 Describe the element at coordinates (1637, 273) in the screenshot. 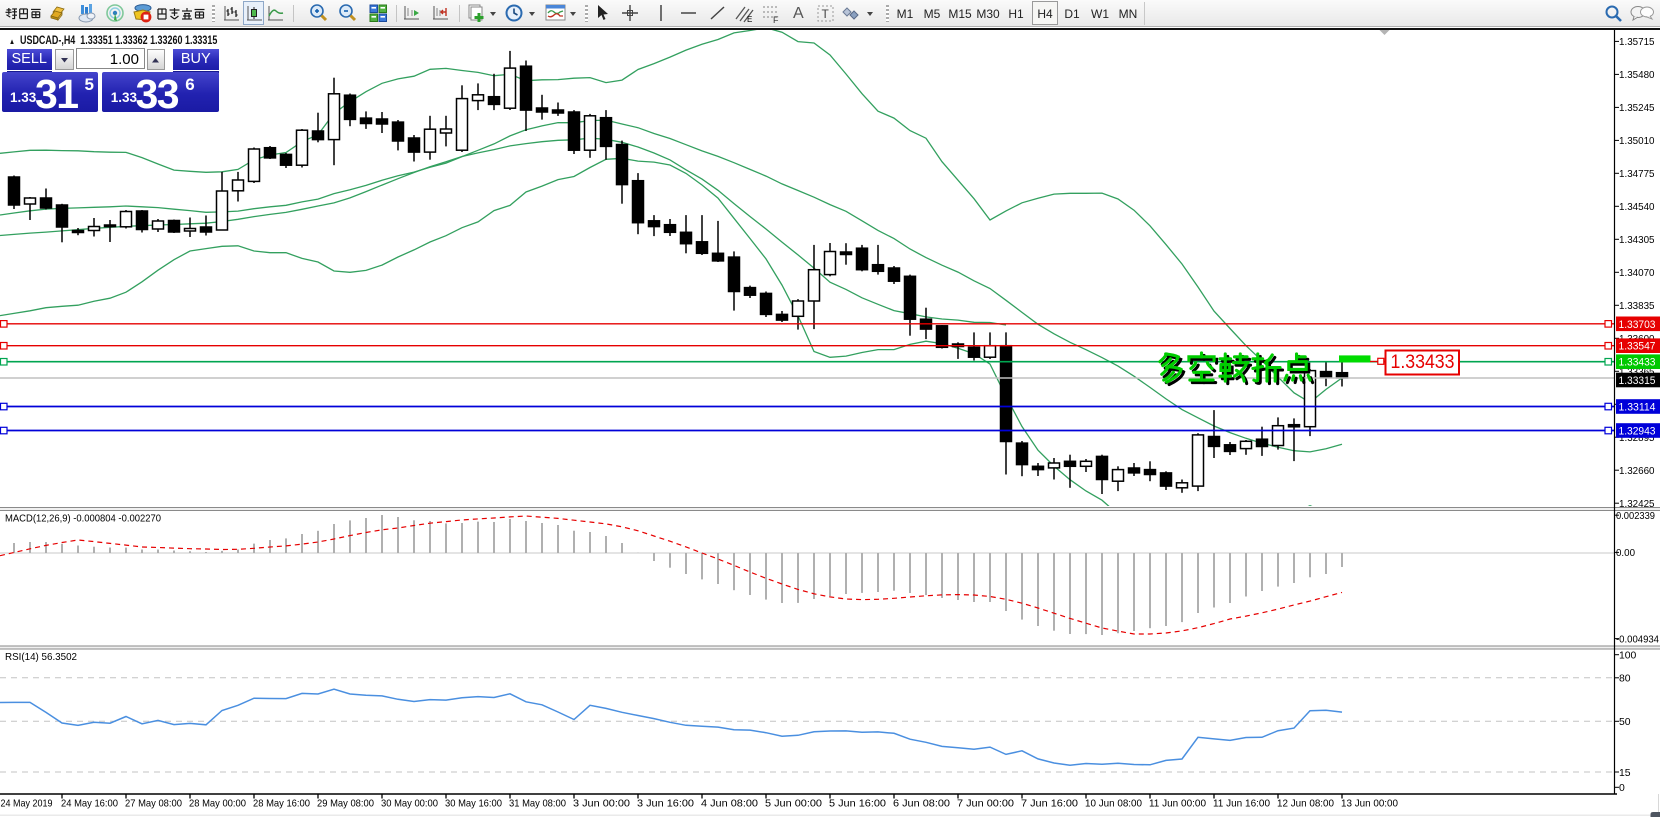

I see `svg-text: 1.34070` at that location.